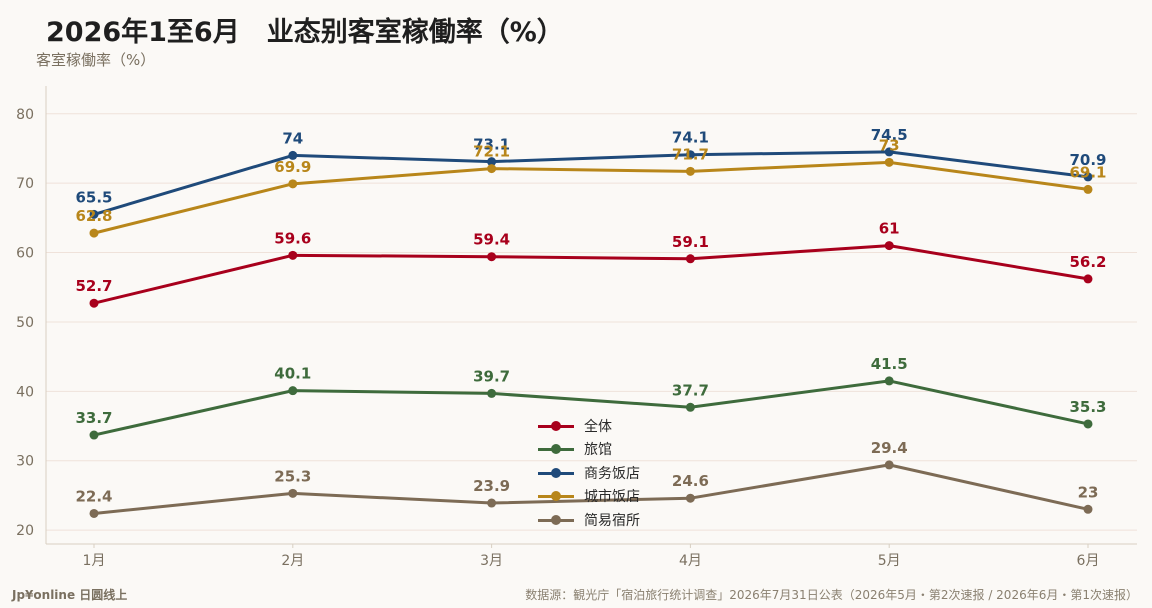  I want to click on data-label: 37.7, so click(690, 390).